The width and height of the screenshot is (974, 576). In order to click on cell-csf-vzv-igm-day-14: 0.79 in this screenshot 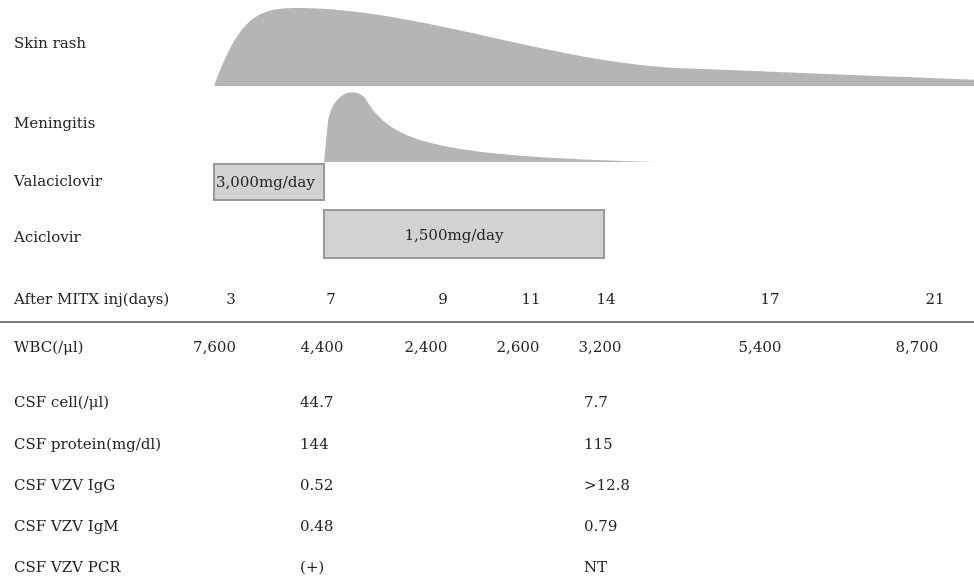, I will do `click(600, 526)`.